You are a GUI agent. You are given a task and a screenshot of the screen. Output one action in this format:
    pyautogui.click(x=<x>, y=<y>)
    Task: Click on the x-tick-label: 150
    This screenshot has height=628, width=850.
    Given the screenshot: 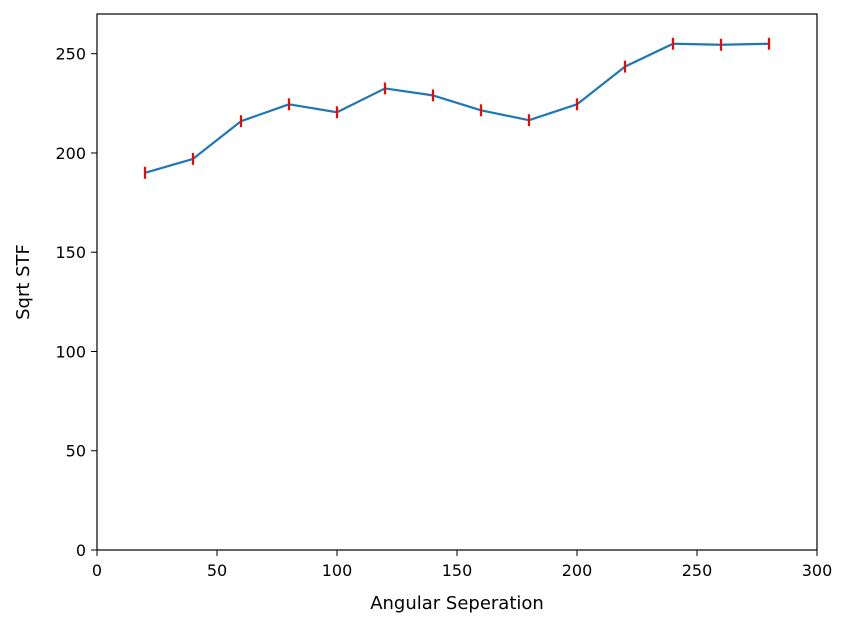 What is the action you would take?
    pyautogui.click(x=457, y=570)
    